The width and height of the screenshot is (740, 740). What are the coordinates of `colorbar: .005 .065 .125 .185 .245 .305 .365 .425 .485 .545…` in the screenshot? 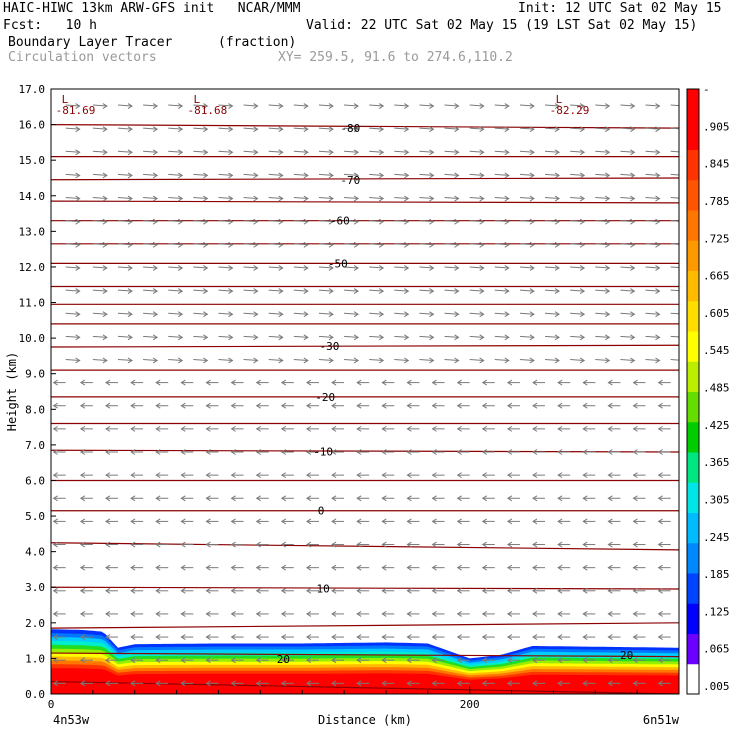 It's located at (708, 389).